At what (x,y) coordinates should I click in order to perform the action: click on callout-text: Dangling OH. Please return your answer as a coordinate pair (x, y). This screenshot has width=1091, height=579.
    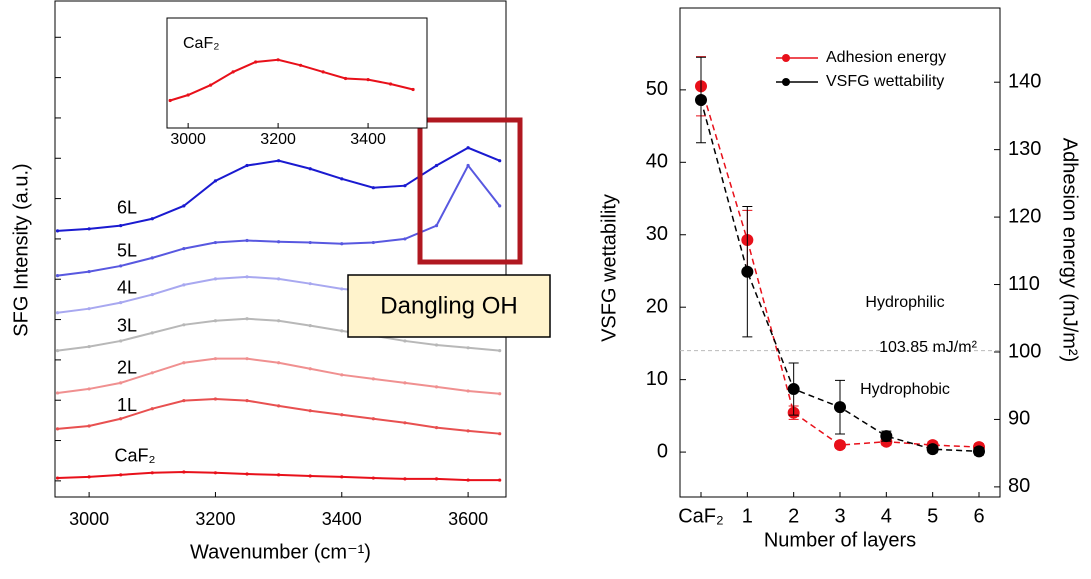
    Looking at the image, I should click on (448, 305).